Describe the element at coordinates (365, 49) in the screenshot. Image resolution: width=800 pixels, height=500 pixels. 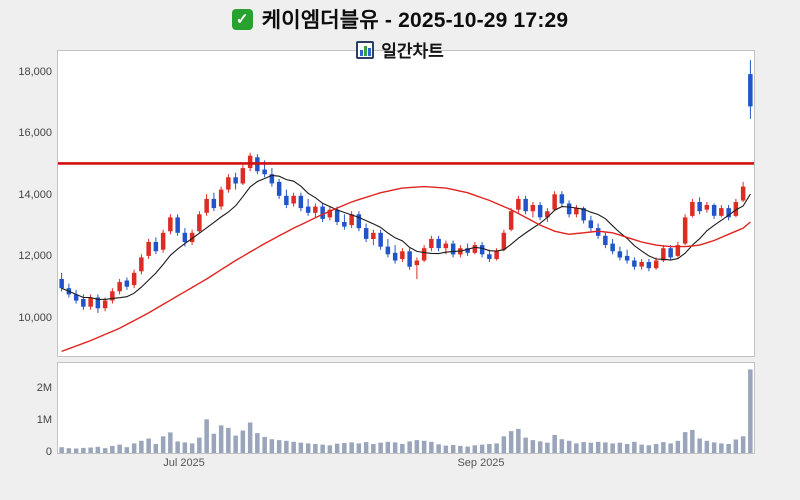
I see `bar-chart-icon` at that location.